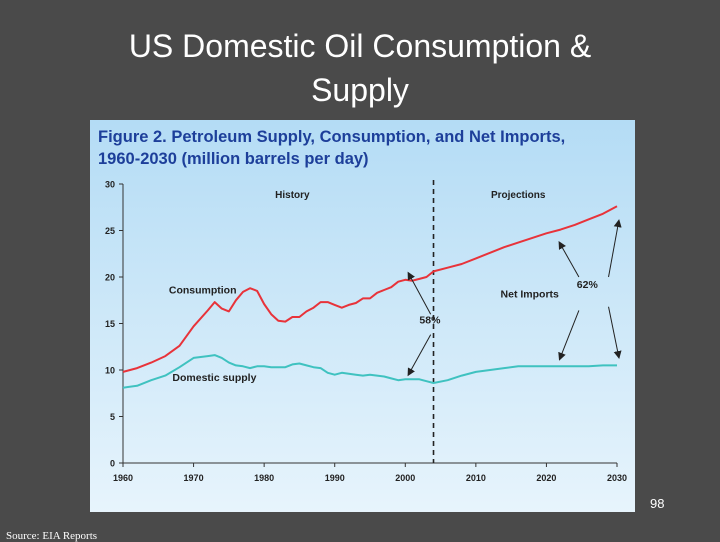 The height and width of the screenshot is (542, 720). Describe the element at coordinates (110, 278) in the screenshot. I see `y-tick-label: 20` at that location.